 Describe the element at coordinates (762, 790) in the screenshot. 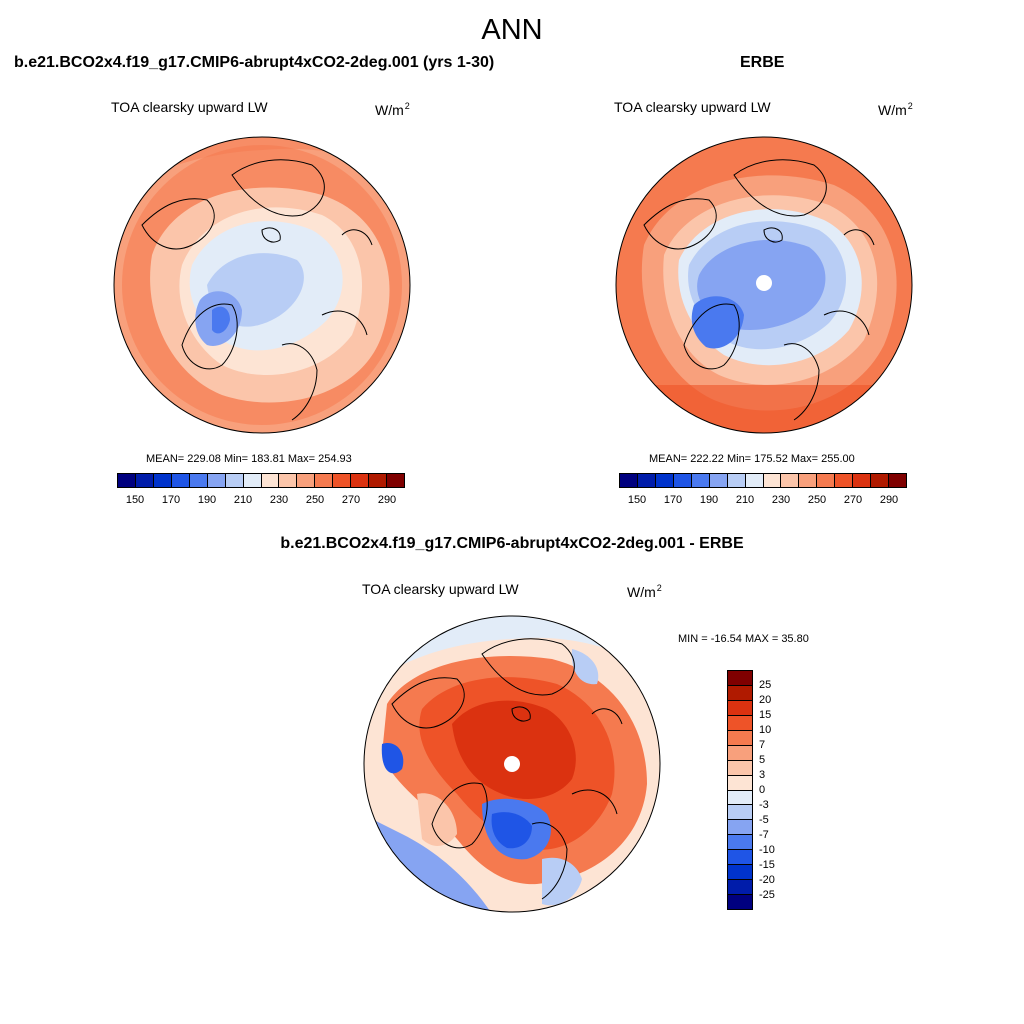

I see `colorbar-tick-label: 0` at that location.